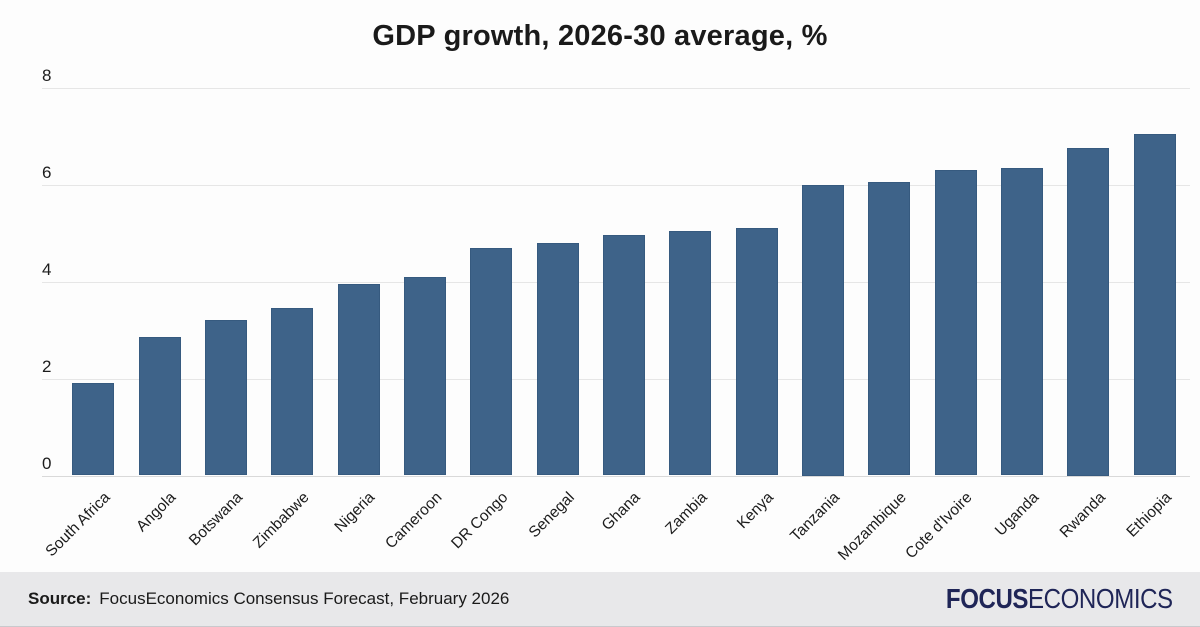 The image size is (1200, 627). What do you see at coordinates (159, 406) in the screenshot?
I see `bar-angola` at bounding box center [159, 406].